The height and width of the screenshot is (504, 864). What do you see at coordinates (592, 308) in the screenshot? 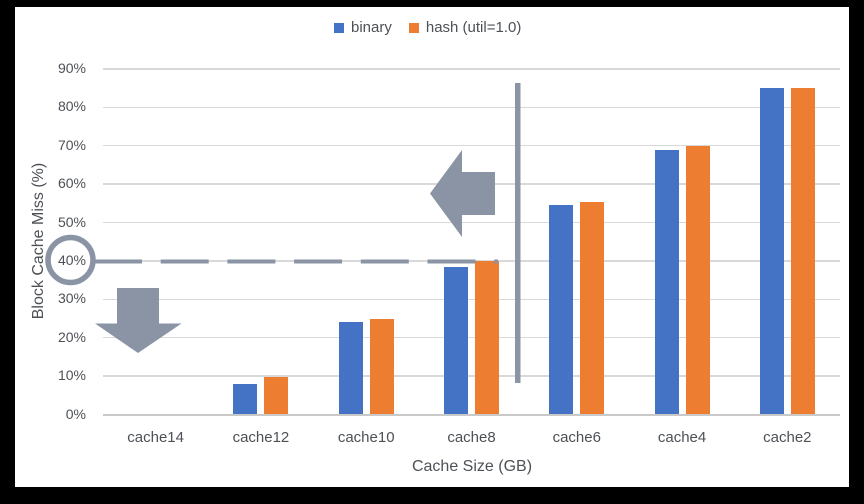
I see `bar-hash-cache6` at bounding box center [592, 308].